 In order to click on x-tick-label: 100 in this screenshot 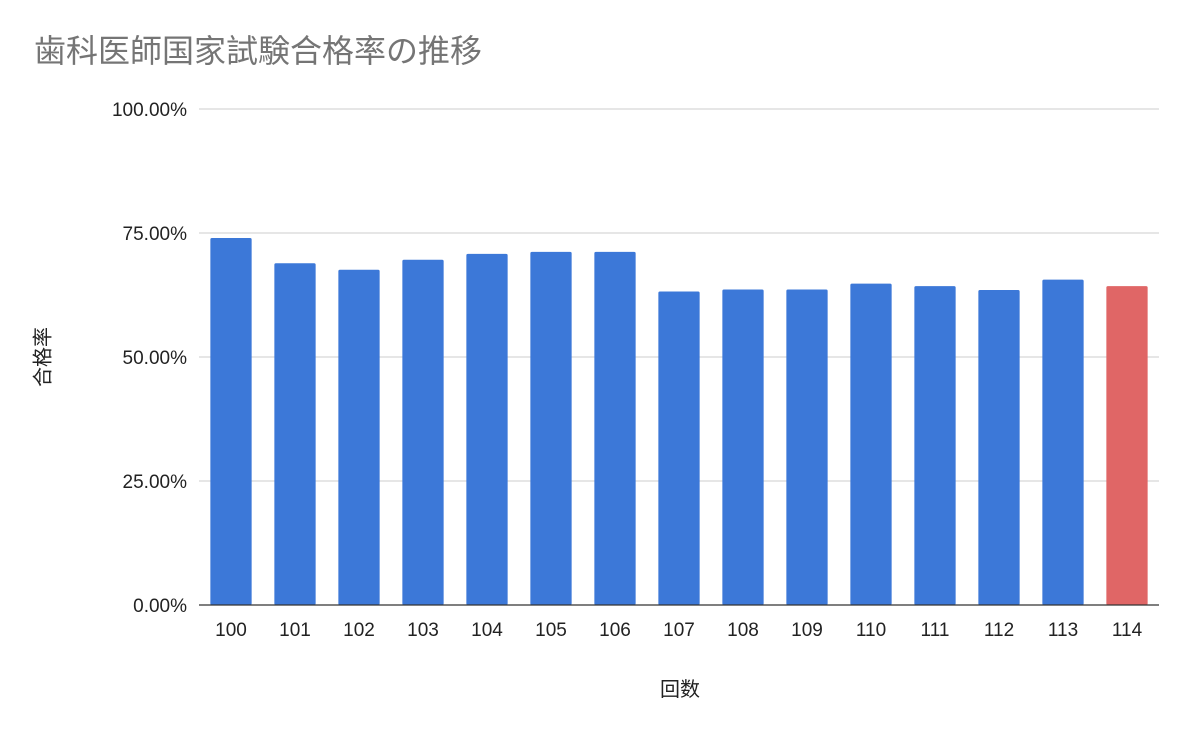, I will do `click(231, 630)`.